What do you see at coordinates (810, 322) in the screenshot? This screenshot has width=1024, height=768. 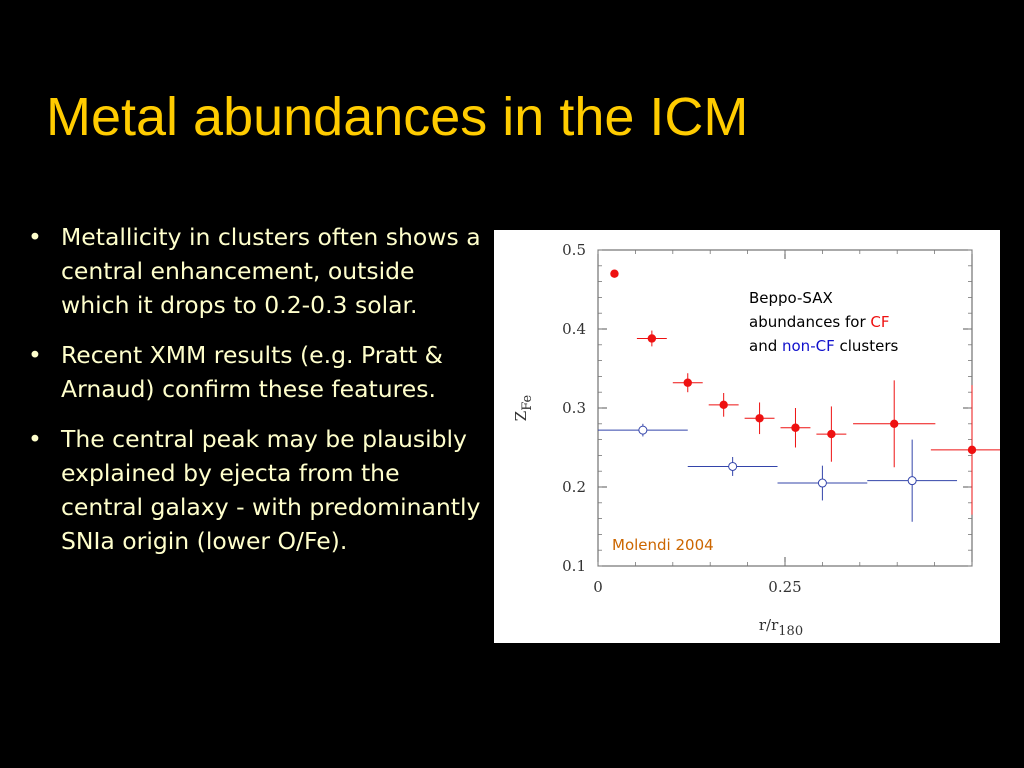 I see `annotation-text: abundances for` at bounding box center [810, 322].